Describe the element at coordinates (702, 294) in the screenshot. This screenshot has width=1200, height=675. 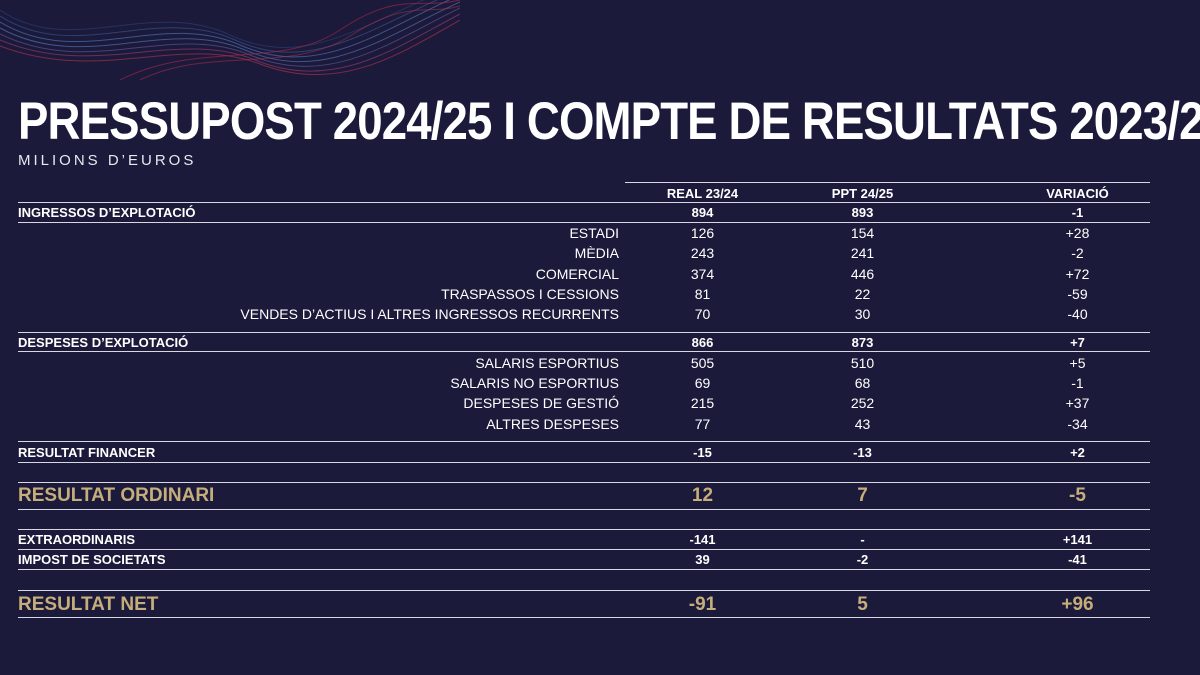
I see `cell-traspassos-real: 81` at that location.